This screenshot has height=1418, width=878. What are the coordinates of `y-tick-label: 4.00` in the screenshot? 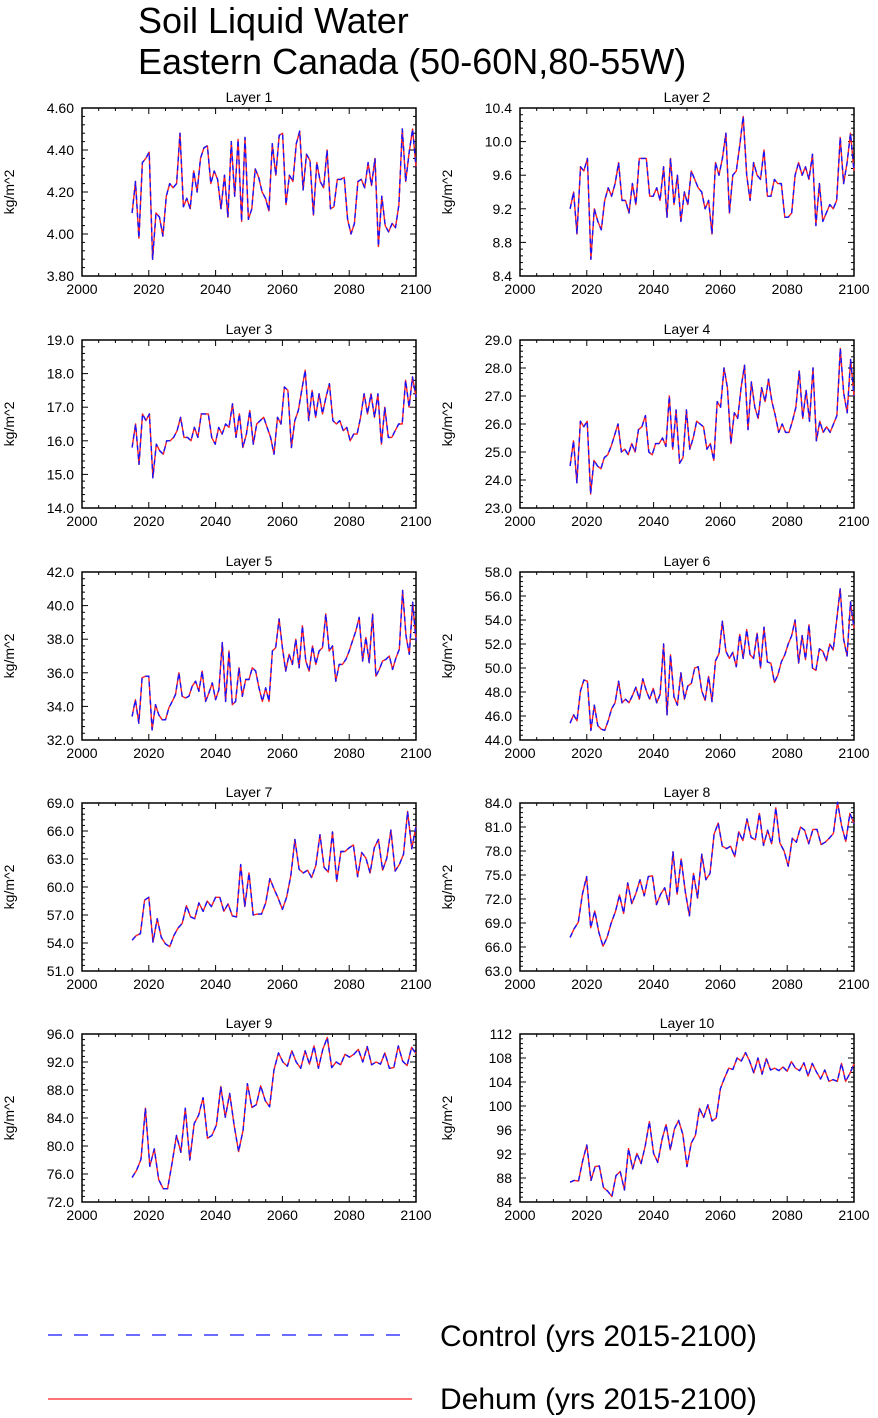 It's located at (60, 234).